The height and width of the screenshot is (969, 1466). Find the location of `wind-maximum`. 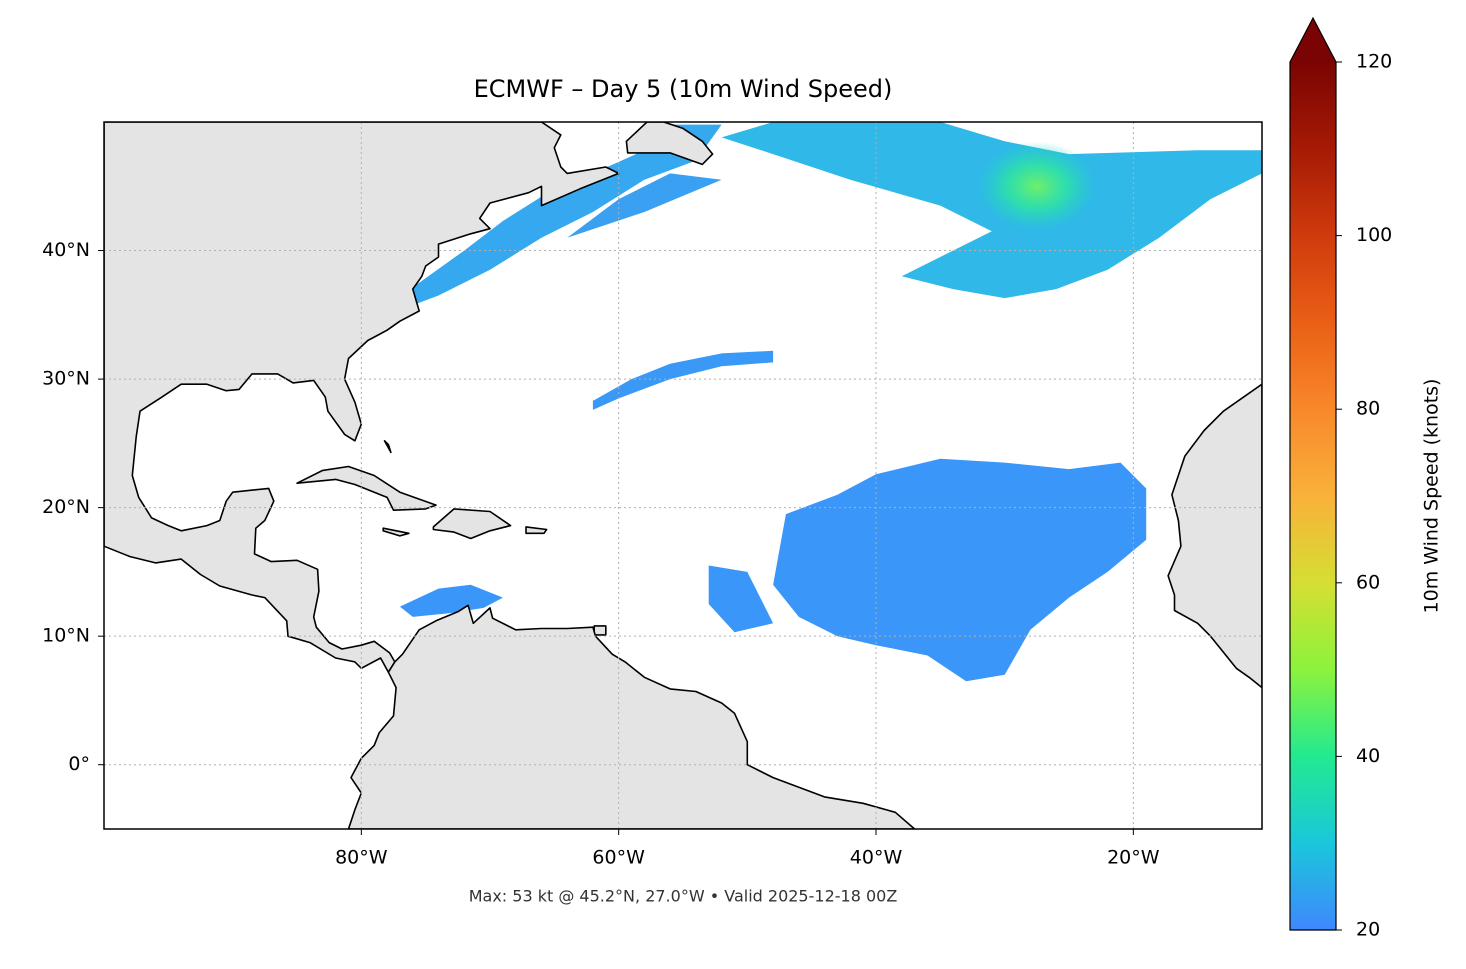

wind-maximum is located at coordinates (1036, 186).